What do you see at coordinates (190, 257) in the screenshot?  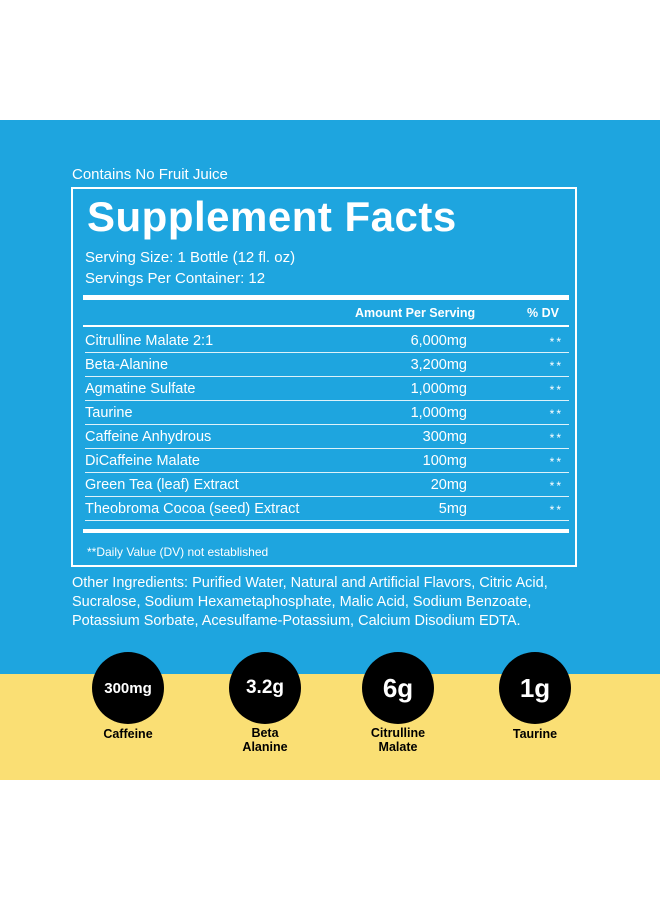 I see `serving-size: Serving Size: 1 Bottle (12 fl. oz)` at bounding box center [190, 257].